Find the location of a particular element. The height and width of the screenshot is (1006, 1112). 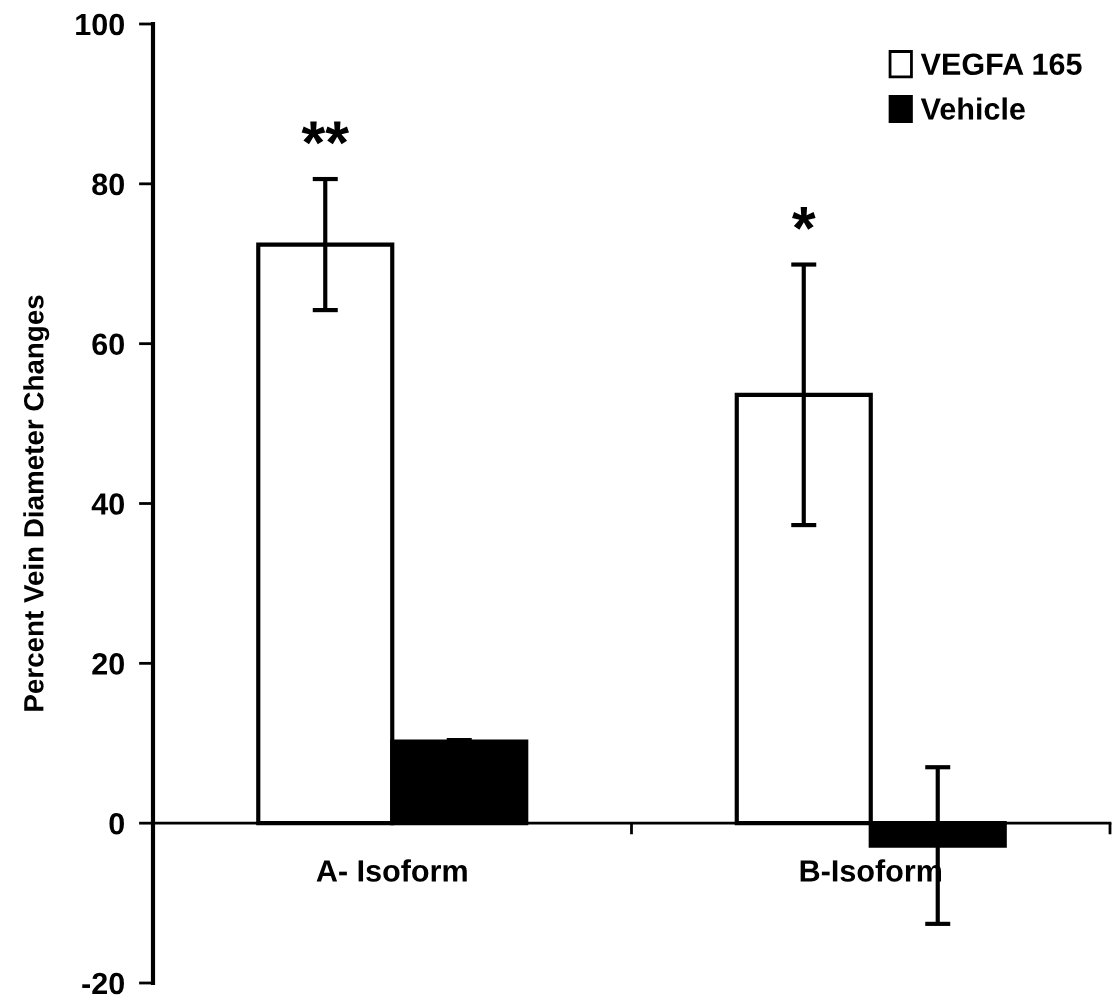

y-tick-label: 20 is located at coordinates (108, 664).